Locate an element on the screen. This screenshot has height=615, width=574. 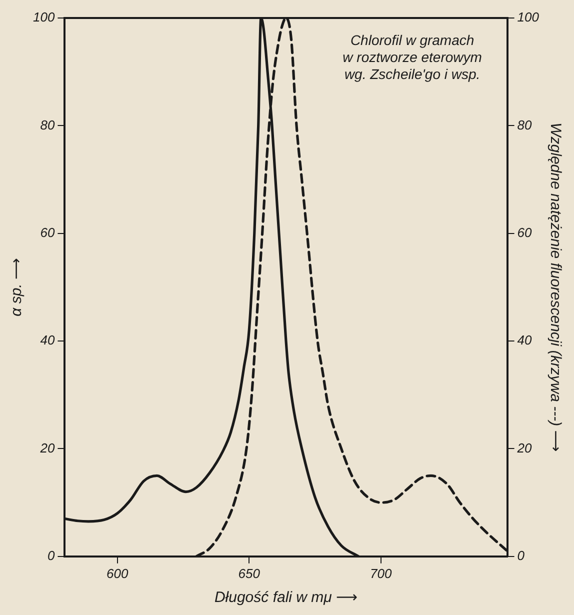
y-tick-label: 80 is located at coordinates (48, 124).